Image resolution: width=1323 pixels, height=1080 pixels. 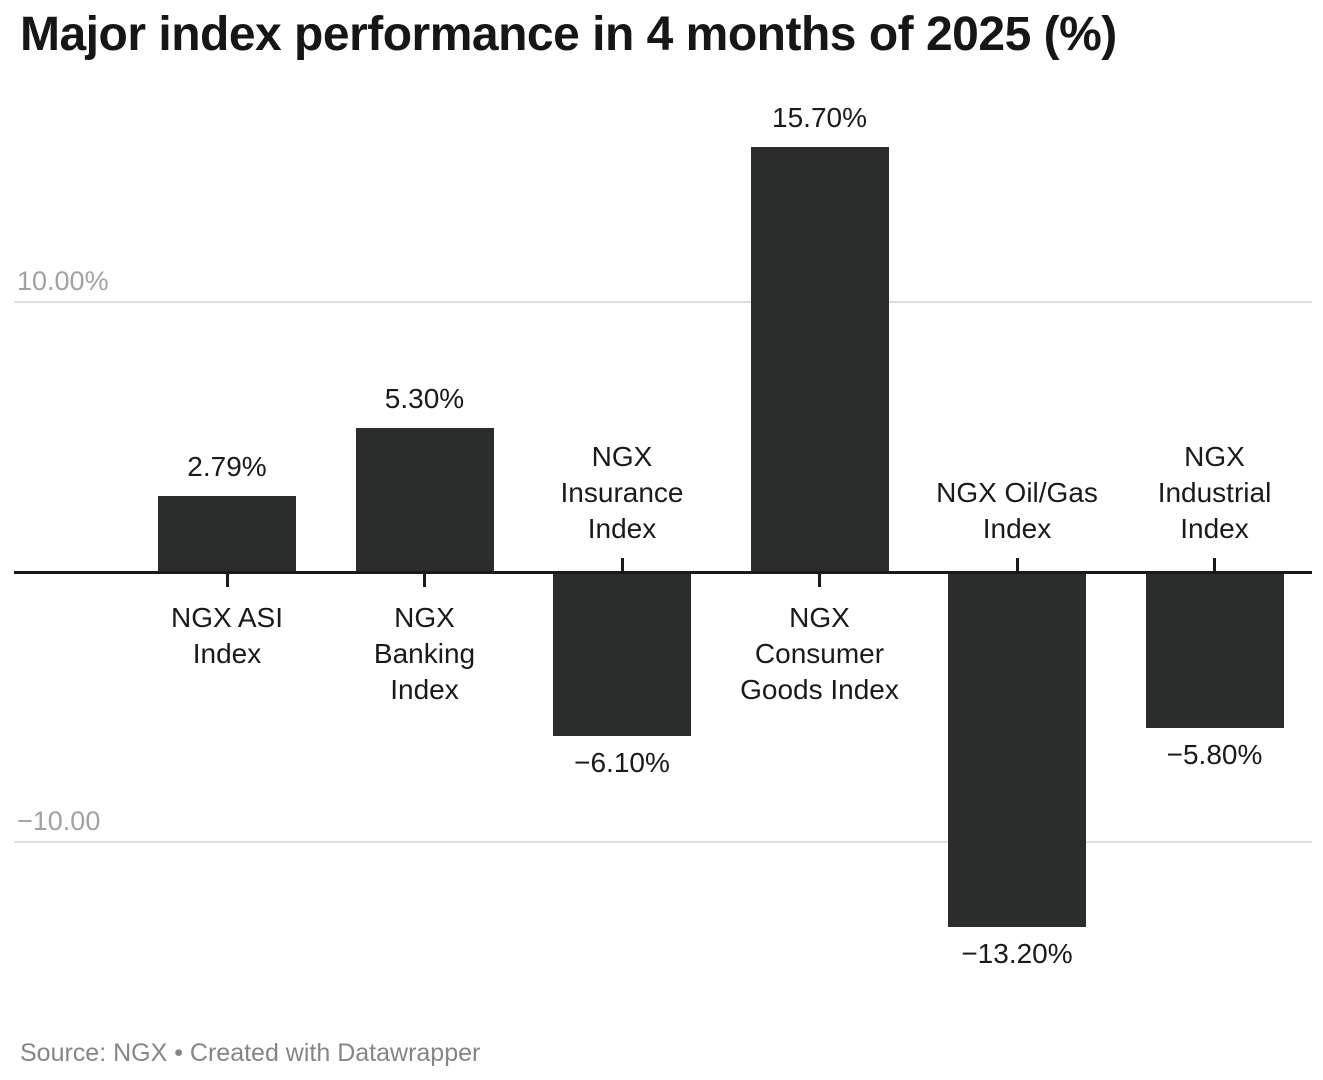 What do you see at coordinates (424, 653) in the screenshot?
I see `category-label-ngx-banking-index: NGX Banking Index` at bounding box center [424, 653].